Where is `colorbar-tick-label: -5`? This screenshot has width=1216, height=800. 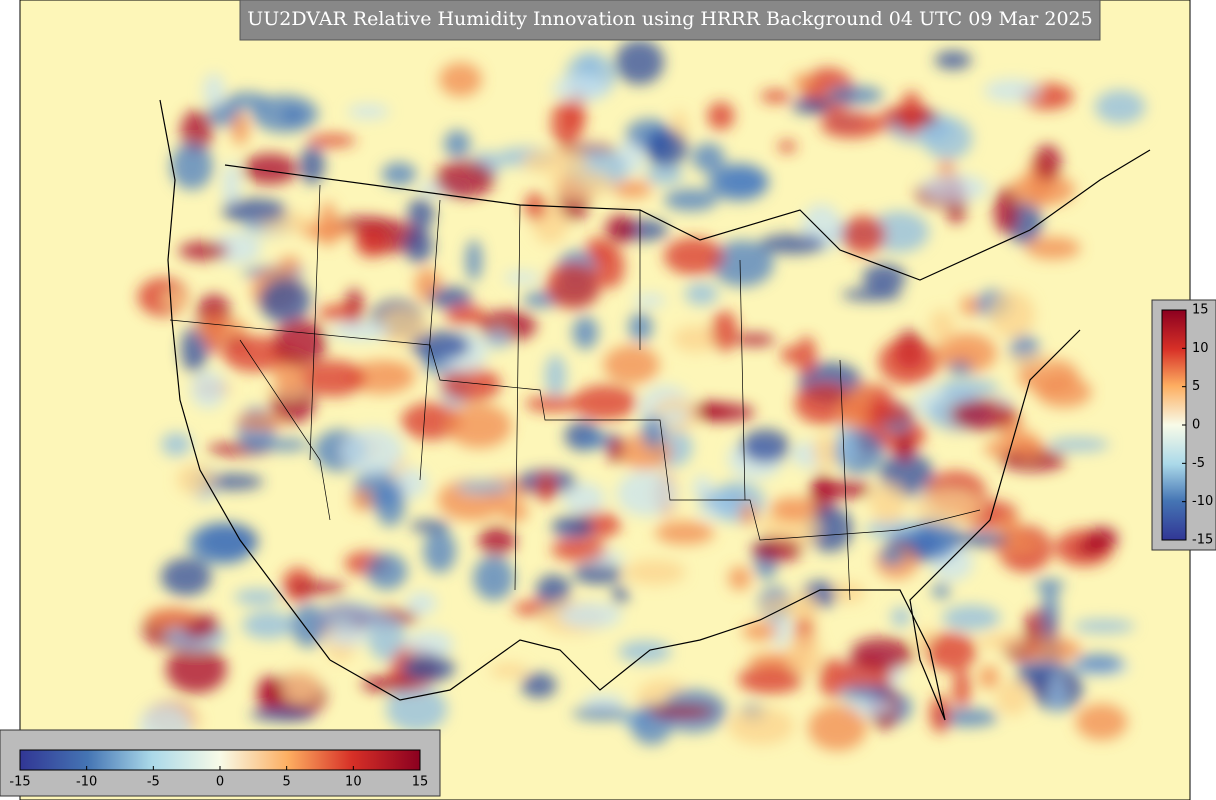 colorbar-tick-label: -5 is located at coordinates (153, 782).